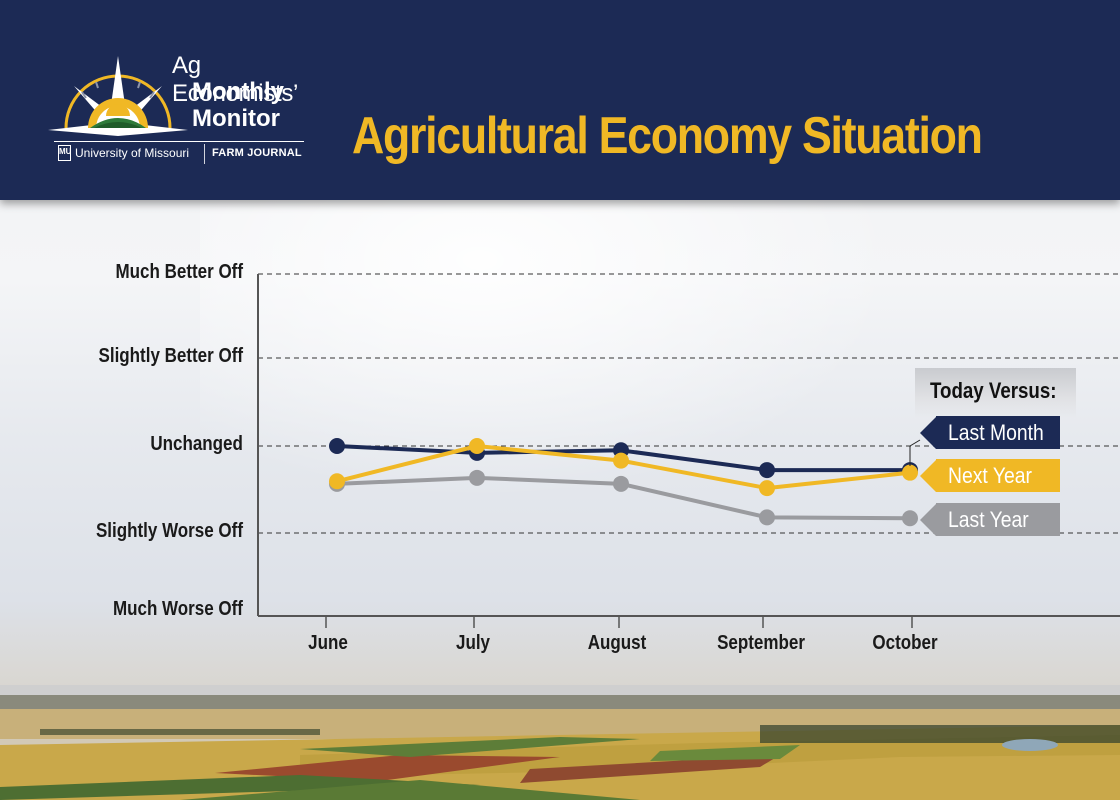  What do you see at coordinates (177, 609) in the screenshot?
I see `y-tick-label: Much Worse Off` at bounding box center [177, 609].